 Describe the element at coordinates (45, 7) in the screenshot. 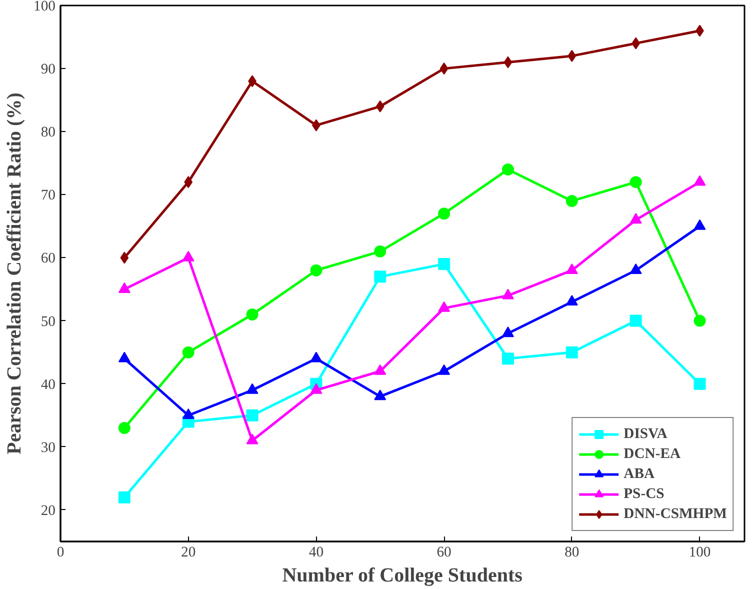

I see `y-tick-label: 100` at that location.